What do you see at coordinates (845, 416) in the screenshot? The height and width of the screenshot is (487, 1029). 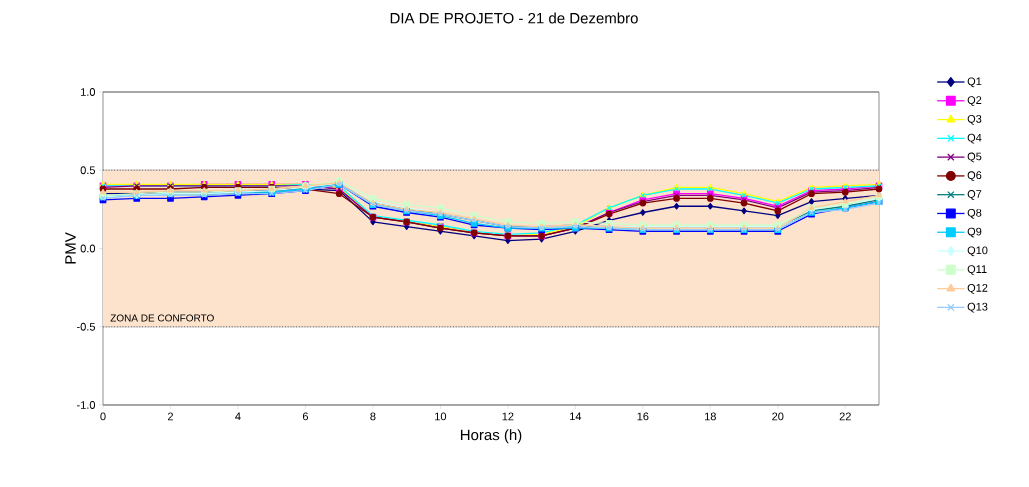 I see `x-tick-label: 22` at bounding box center [845, 416].